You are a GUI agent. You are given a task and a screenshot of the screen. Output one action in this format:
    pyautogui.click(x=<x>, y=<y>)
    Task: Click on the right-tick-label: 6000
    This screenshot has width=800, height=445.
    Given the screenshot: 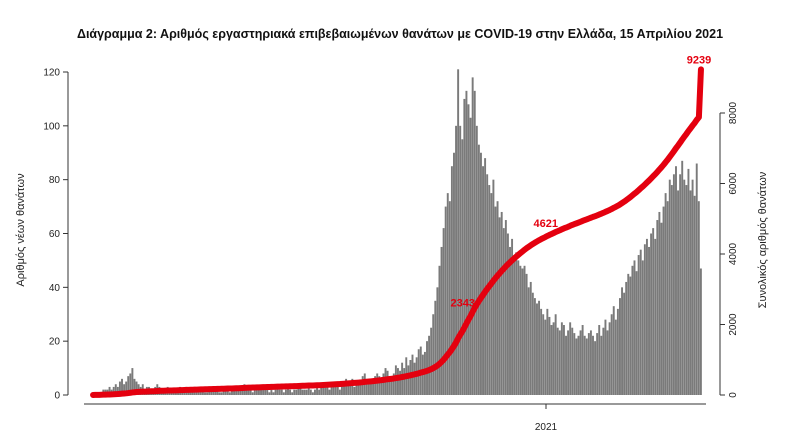 What is the action you would take?
    pyautogui.click(x=733, y=183)
    